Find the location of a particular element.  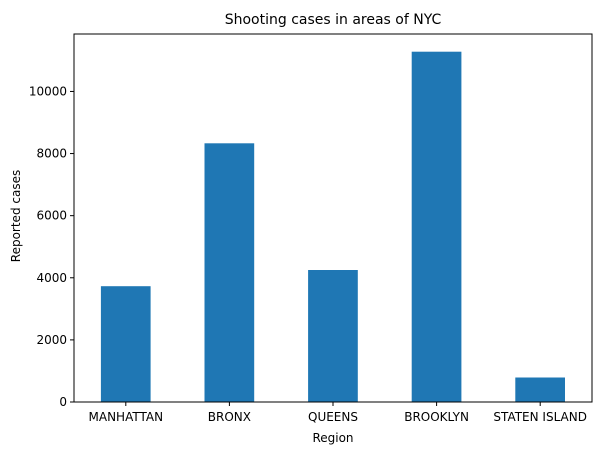

bar-manhattan is located at coordinates (125, 344).